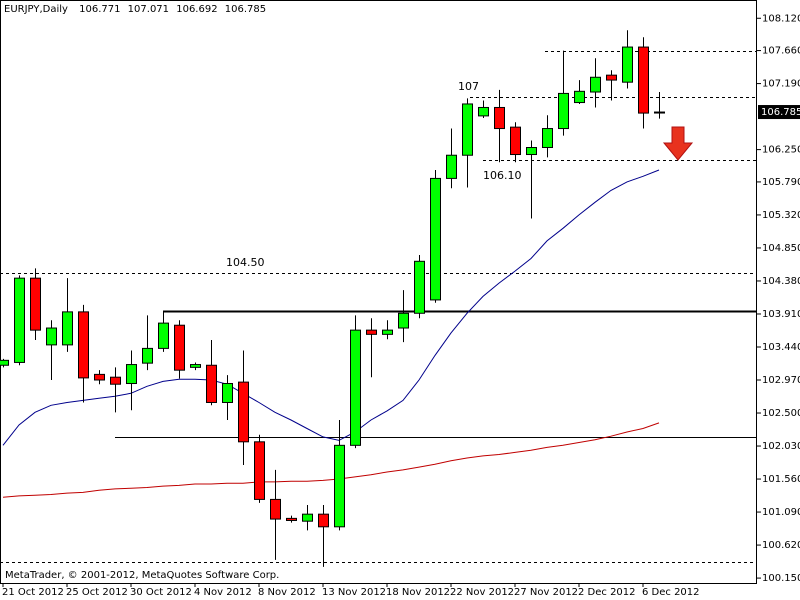 The width and height of the screenshot is (800, 600). Describe the element at coordinates (502, 175) in the screenshot. I see `level-label: 106.10` at that location.